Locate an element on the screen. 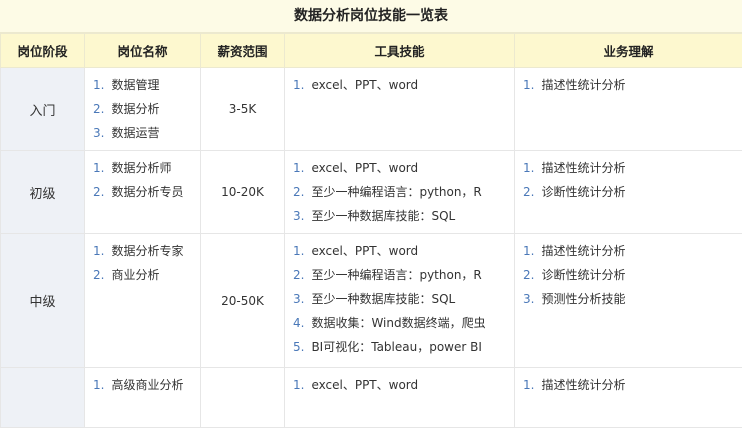 Image resolution: width=742 pixels, height=428 pixels. tool-cell: 1. excel、PPT、word is located at coordinates (400, 398).